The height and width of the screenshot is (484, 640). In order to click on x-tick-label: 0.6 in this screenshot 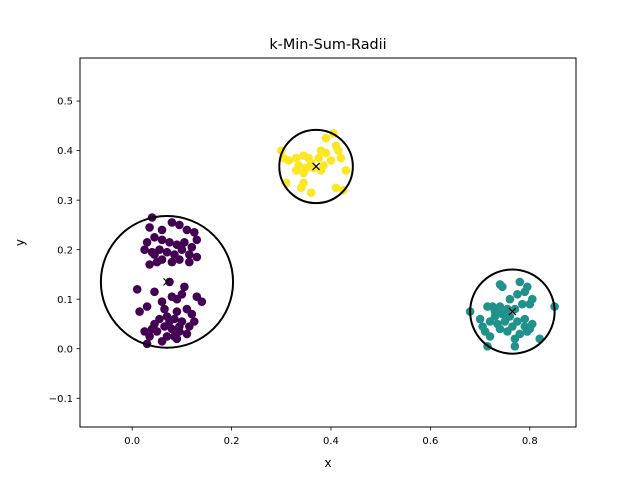, I will do `click(430, 441)`.